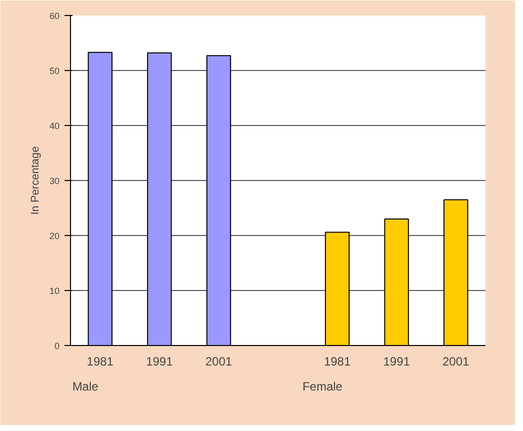 The width and height of the screenshot is (523, 431). I want to click on y-tick-label: 30, so click(54, 181).